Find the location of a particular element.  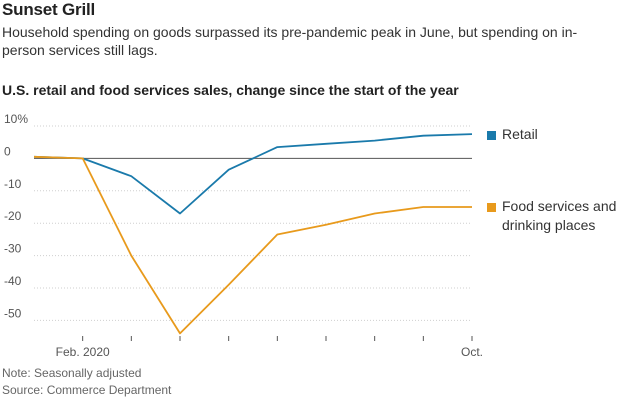

y-tick-label: -10 is located at coordinates (13, 184).